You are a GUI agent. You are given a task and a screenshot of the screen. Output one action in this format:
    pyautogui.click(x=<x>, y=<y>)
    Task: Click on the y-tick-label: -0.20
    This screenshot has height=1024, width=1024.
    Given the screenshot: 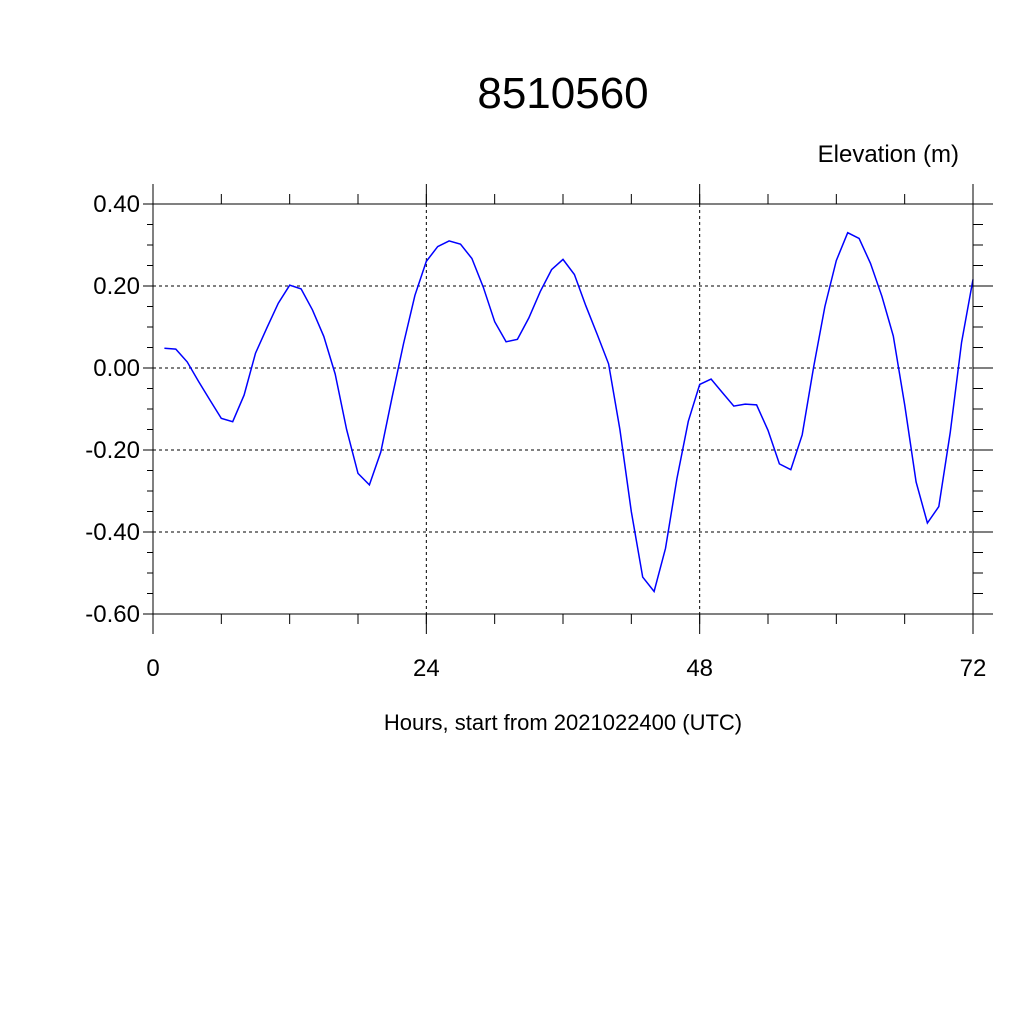 What is the action you would take?
    pyautogui.click(x=112, y=450)
    